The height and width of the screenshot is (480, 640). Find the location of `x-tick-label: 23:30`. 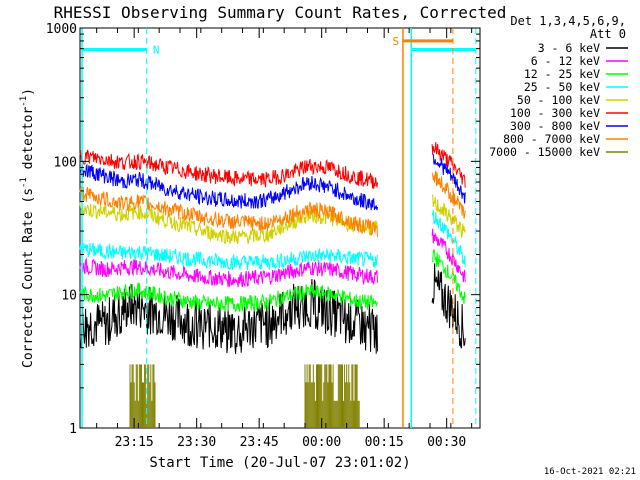

x-tick-label: 23:30 is located at coordinates (196, 442).